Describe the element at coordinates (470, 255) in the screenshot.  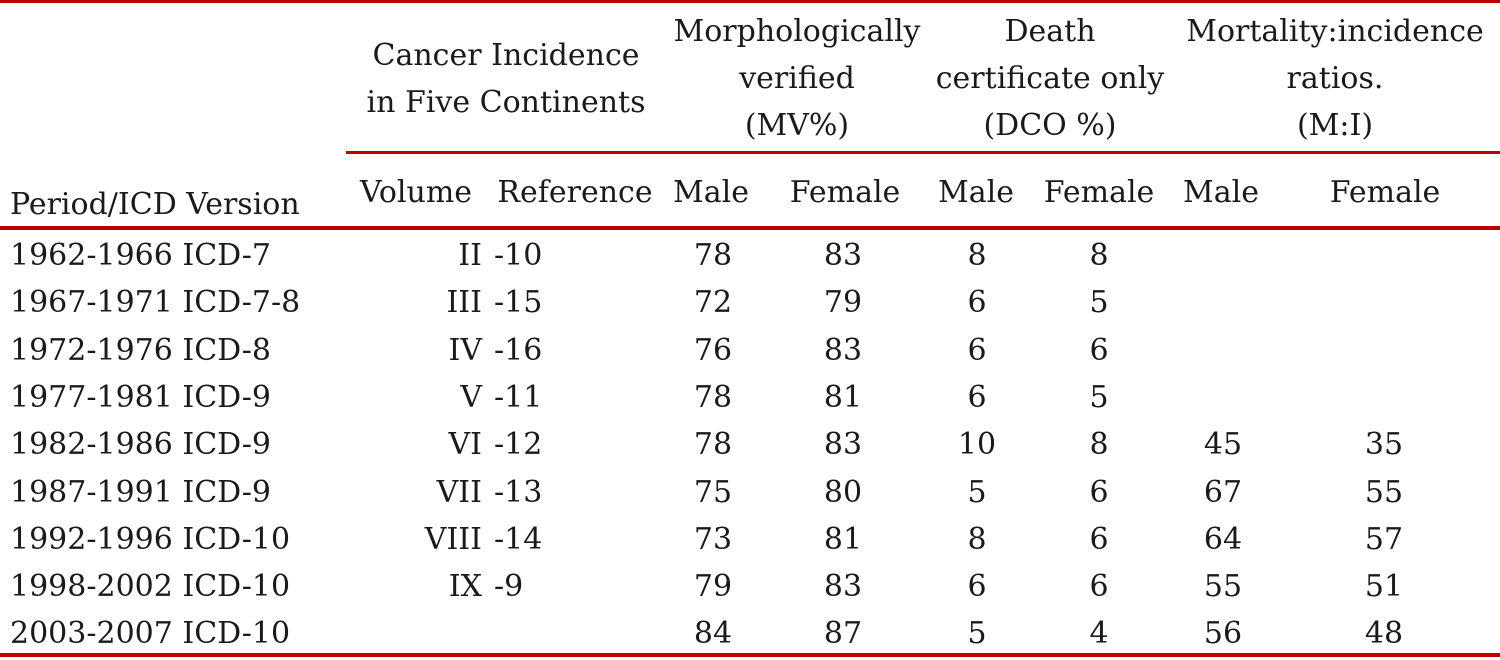
I see `cell-volume: II` at that location.